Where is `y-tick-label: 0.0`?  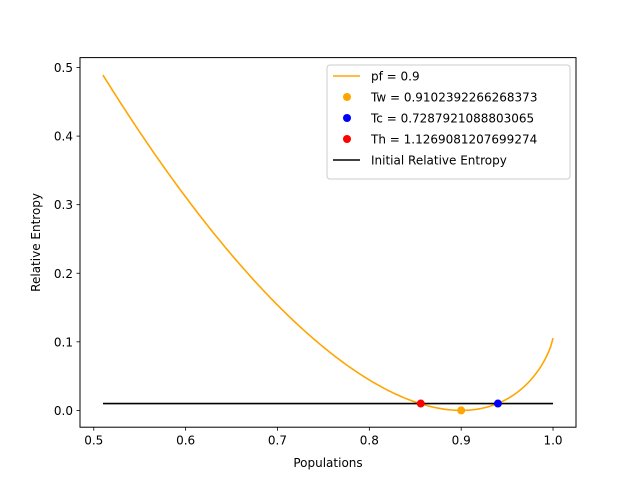
y-tick-label: 0.0 is located at coordinates (63, 411).